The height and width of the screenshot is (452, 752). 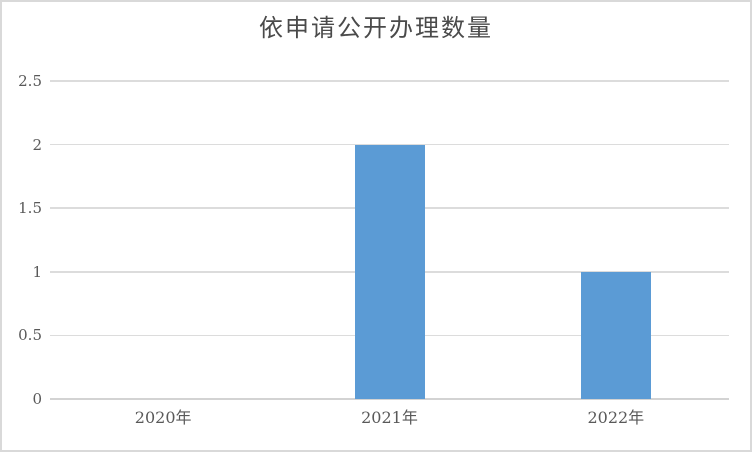 I want to click on y-tick-label: 1.5, so click(x=30, y=208).